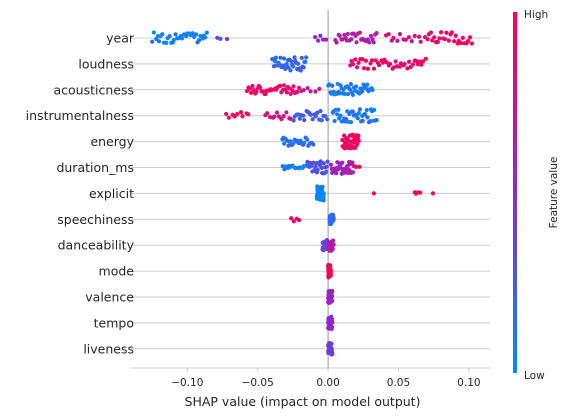 This screenshot has width=563, height=416. What do you see at coordinates (95, 219) in the screenshot?
I see `feature-label-speechiness: speechiness` at bounding box center [95, 219].